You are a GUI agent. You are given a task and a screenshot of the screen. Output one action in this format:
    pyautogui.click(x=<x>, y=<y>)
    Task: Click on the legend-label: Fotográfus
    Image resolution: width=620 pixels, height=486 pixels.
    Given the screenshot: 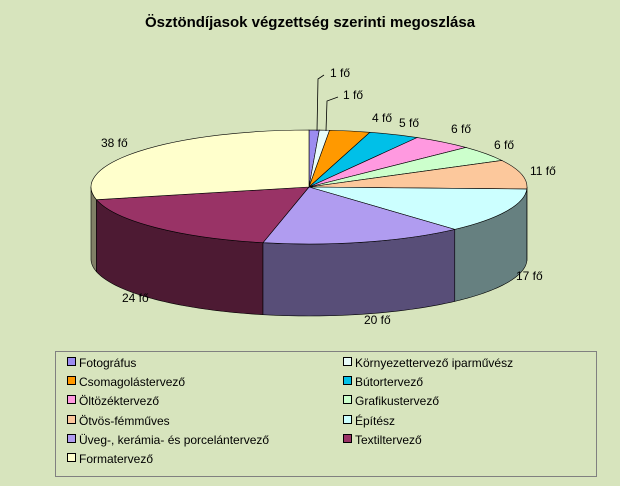 What is the action you would take?
    pyautogui.click(x=108, y=363)
    